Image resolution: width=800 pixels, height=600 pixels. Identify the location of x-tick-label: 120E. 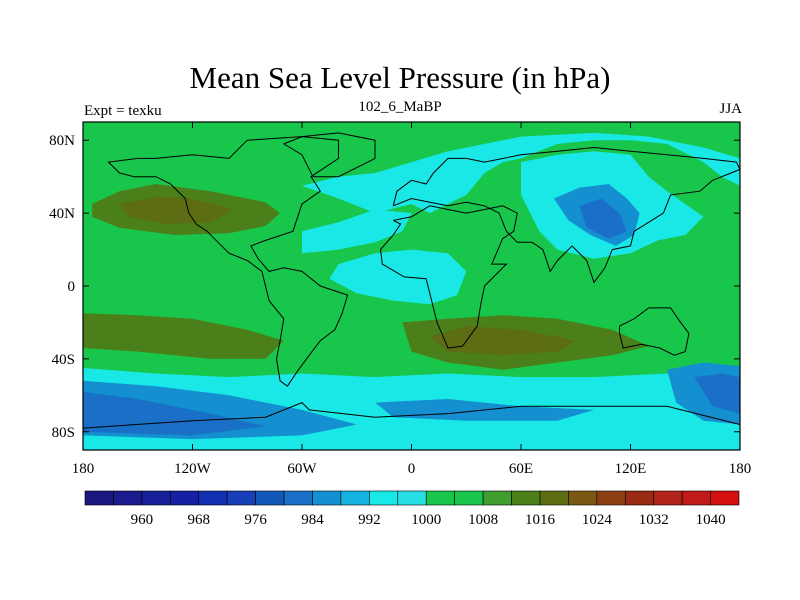
(631, 469).